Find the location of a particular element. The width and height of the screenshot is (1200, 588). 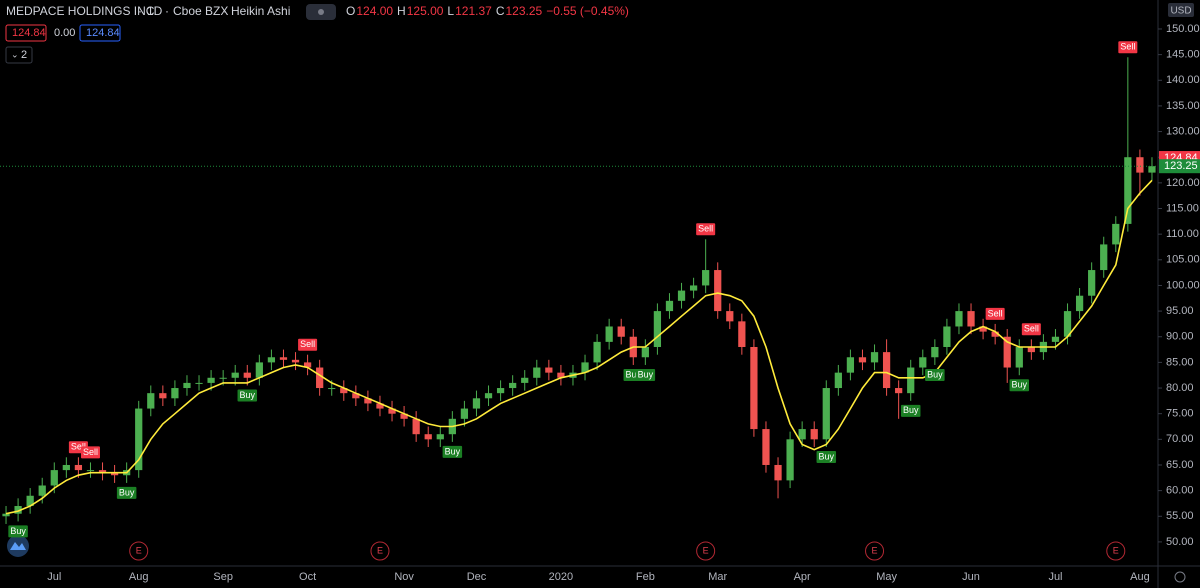

symbol: MEDPACE HOLDINGS INC is located at coordinates (80, 11).